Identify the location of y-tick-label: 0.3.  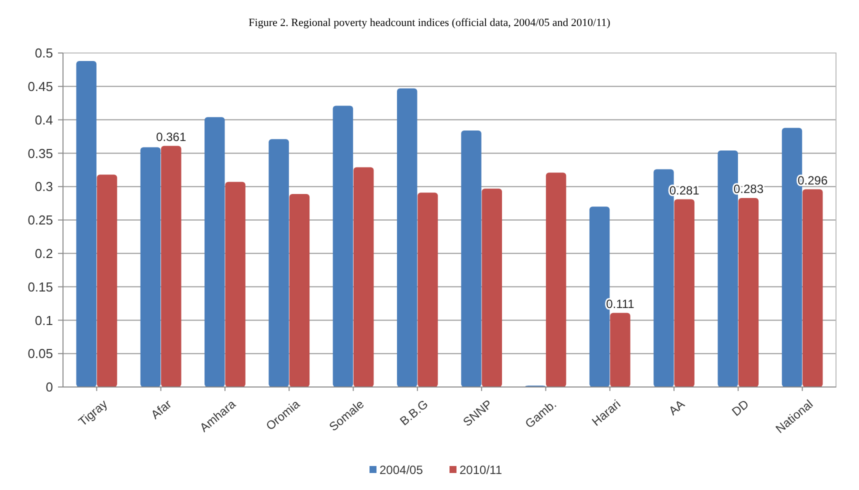
(43, 186).